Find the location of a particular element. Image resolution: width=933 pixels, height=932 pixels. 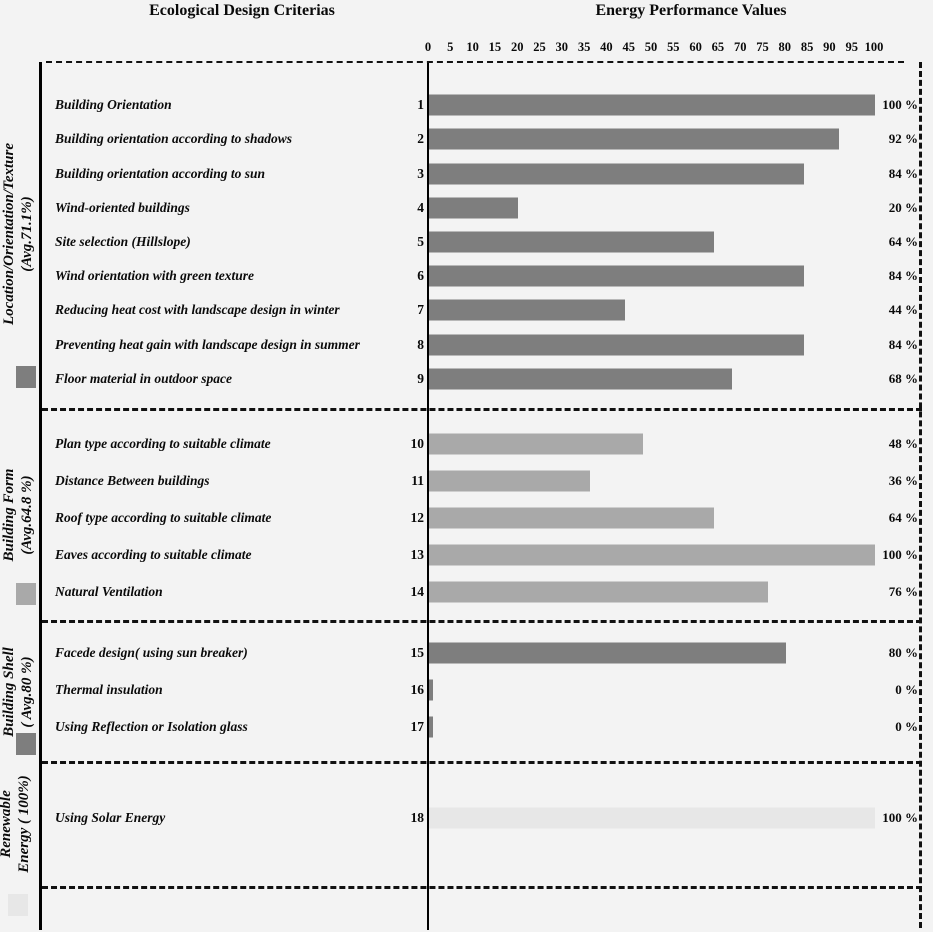

right-column-title: Energy Performance Values is located at coordinates (691, 10).